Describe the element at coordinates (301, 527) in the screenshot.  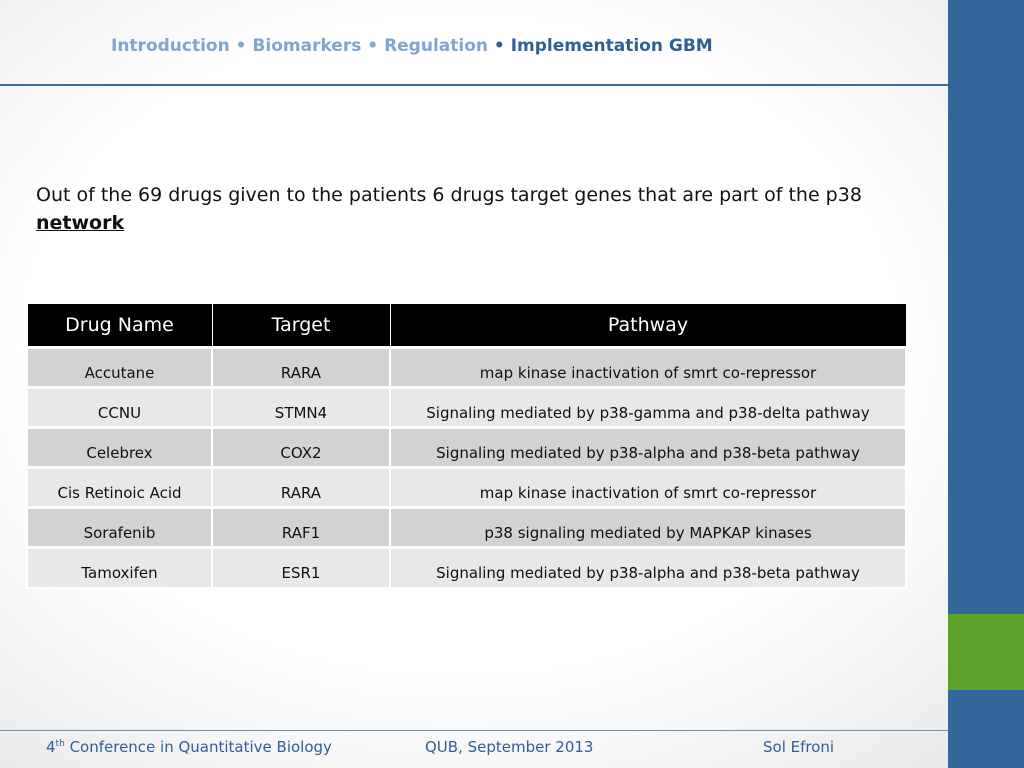
I see `table-cell: RAF1` at that location.